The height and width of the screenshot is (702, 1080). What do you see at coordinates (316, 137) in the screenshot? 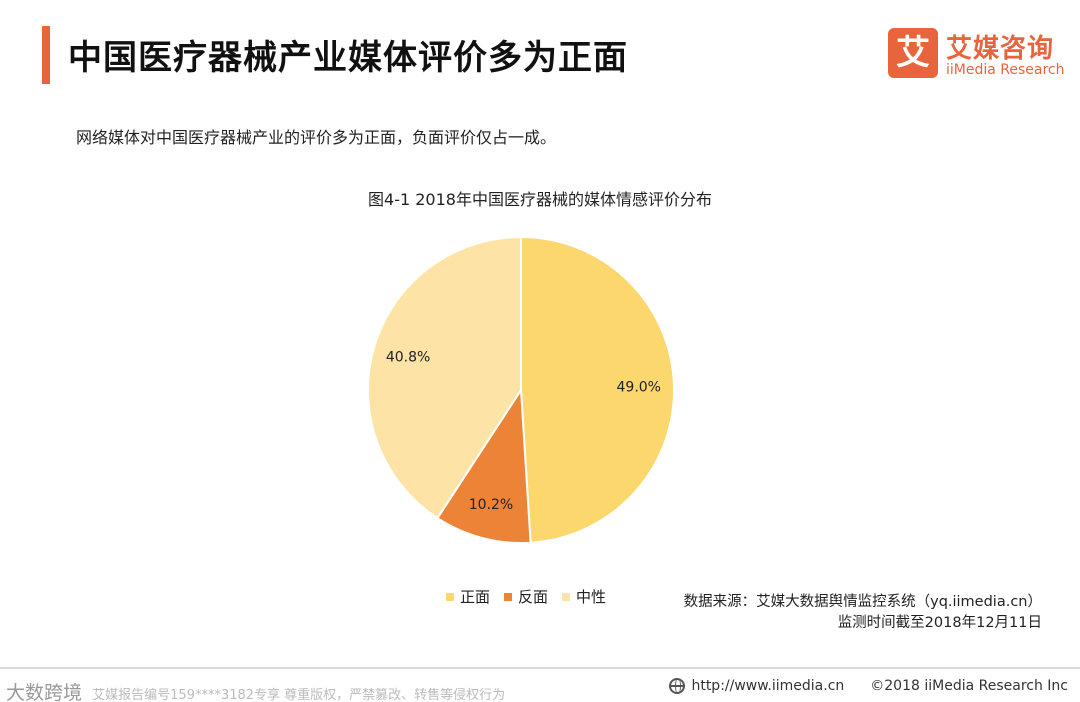
I see `page-subtitle: 网络媒体对中国医疗器械产业的评价多为正面，负面评价仅占一成。` at bounding box center [316, 137].